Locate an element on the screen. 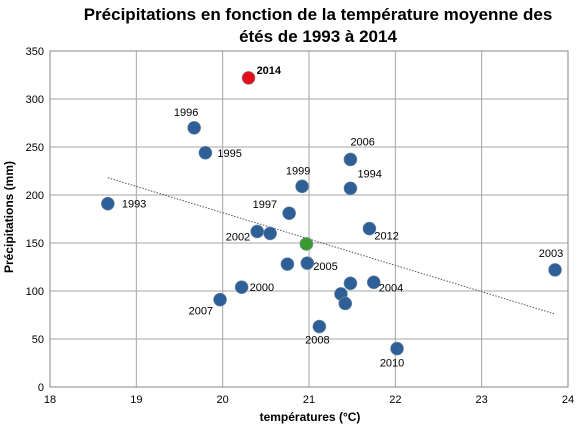 This screenshot has width=579, height=427. data-point-1996 is located at coordinates (194, 128).